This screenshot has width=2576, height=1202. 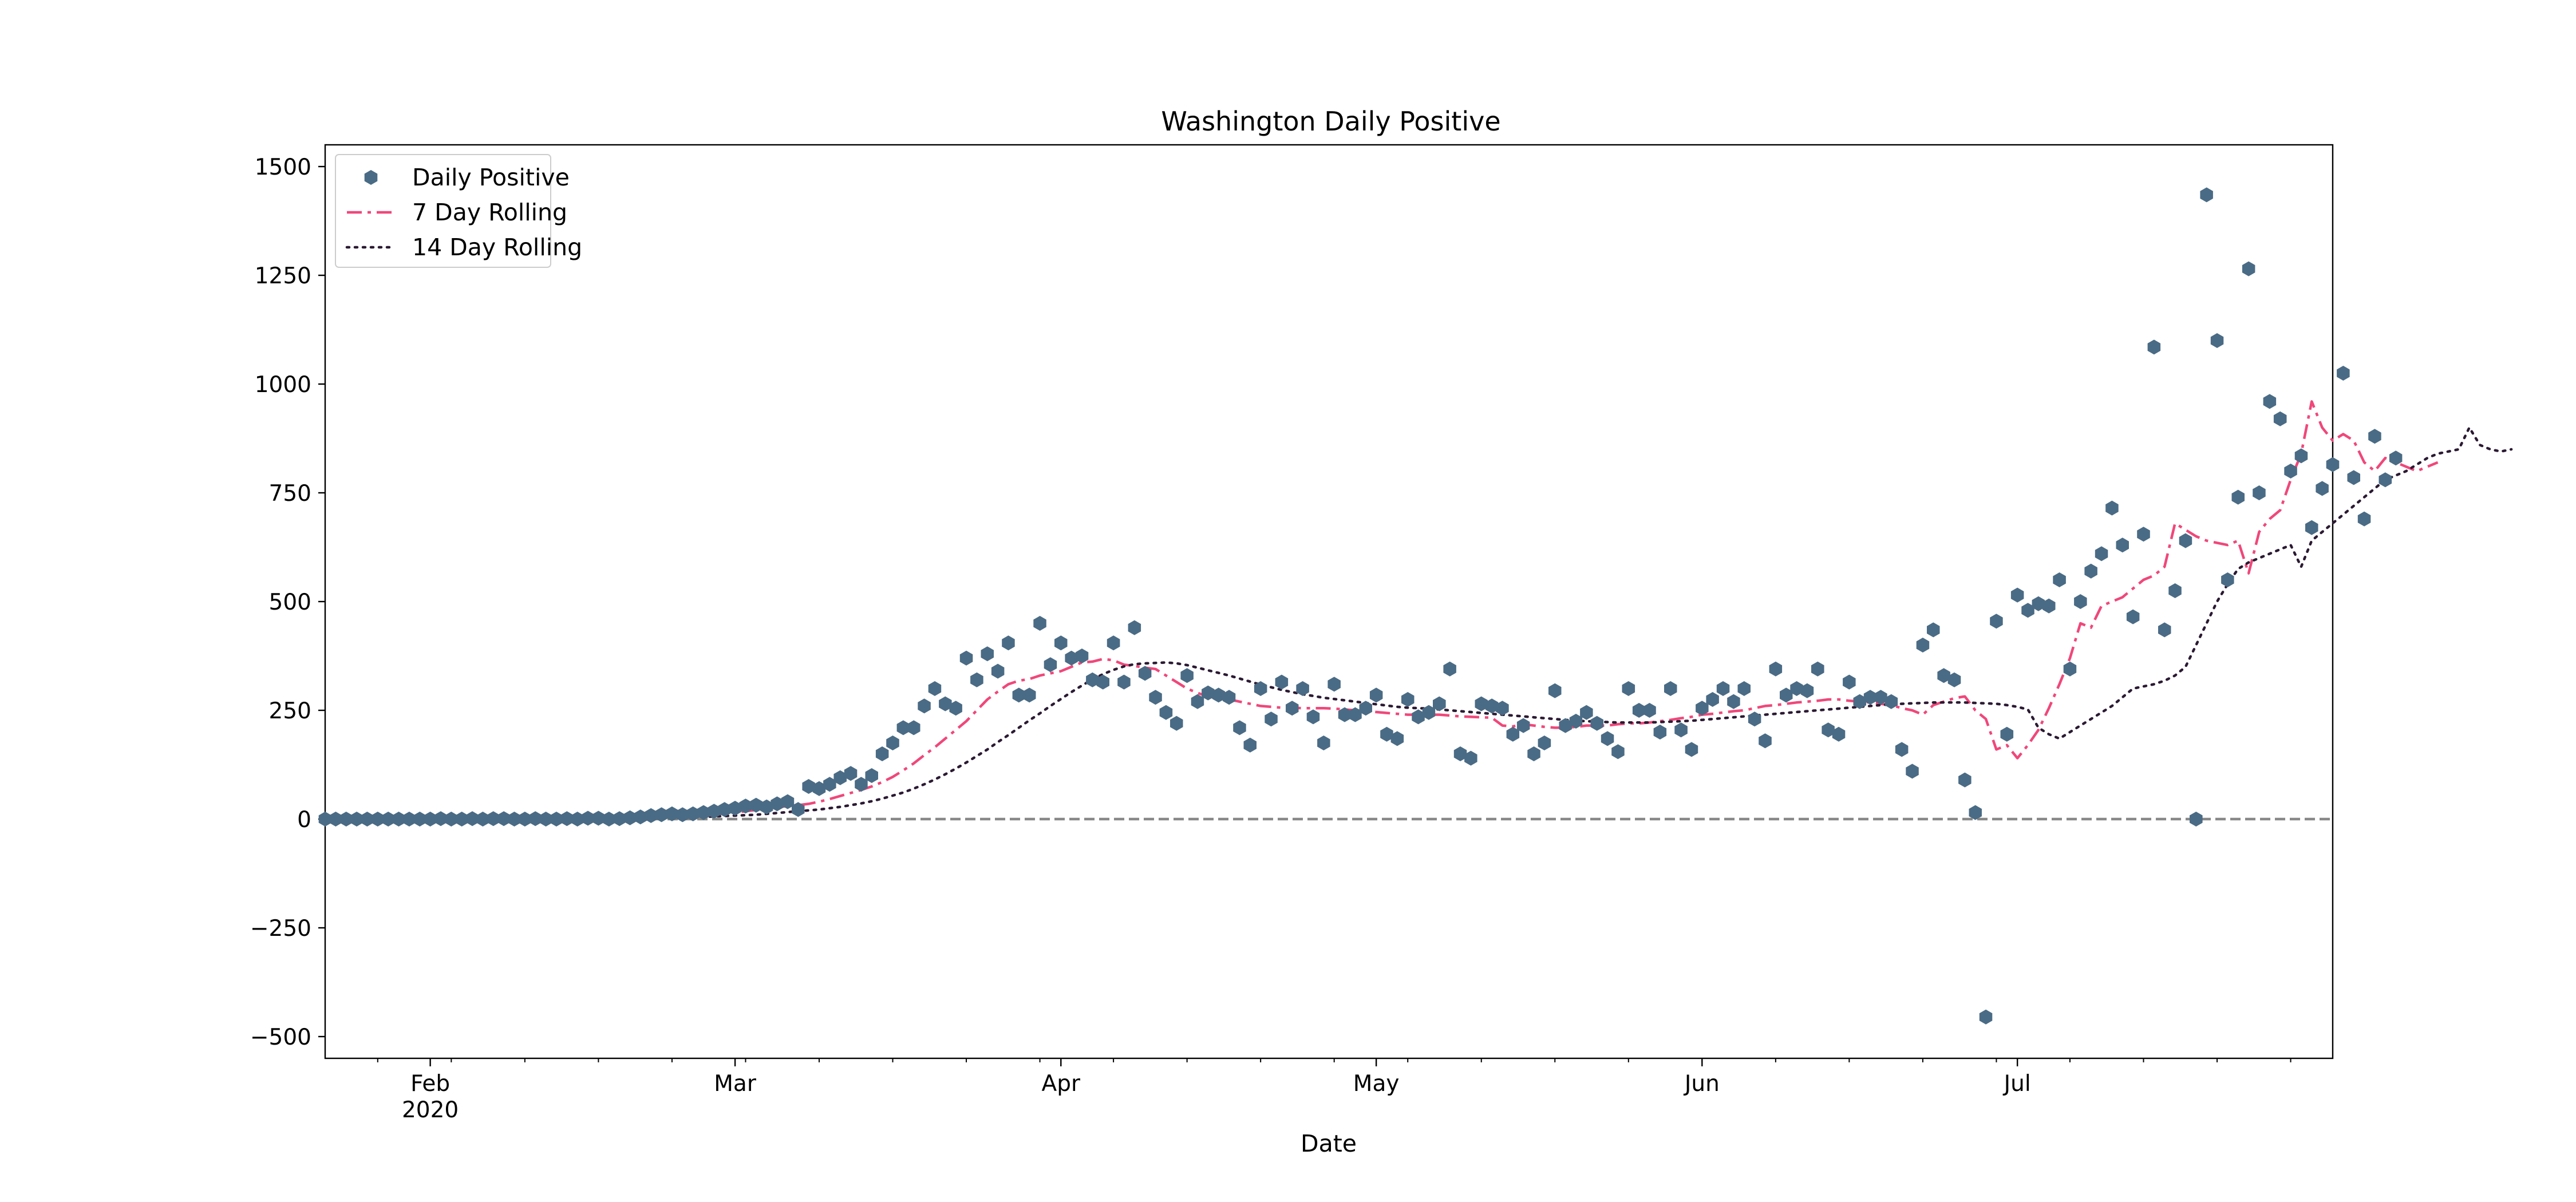 What do you see at coordinates (290, 603) in the screenshot?
I see `y-tick-label: 500` at bounding box center [290, 603].